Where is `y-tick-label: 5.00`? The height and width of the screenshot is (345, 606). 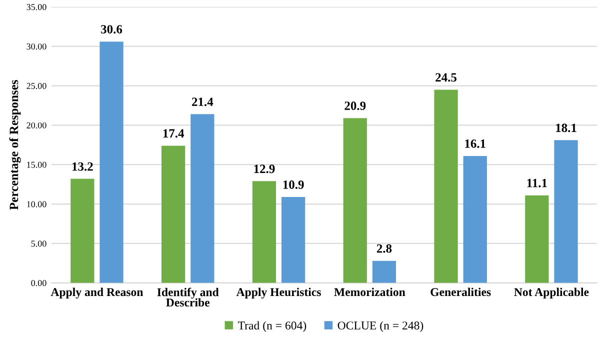 y-tick-label: 5.00 is located at coordinates (38, 243).